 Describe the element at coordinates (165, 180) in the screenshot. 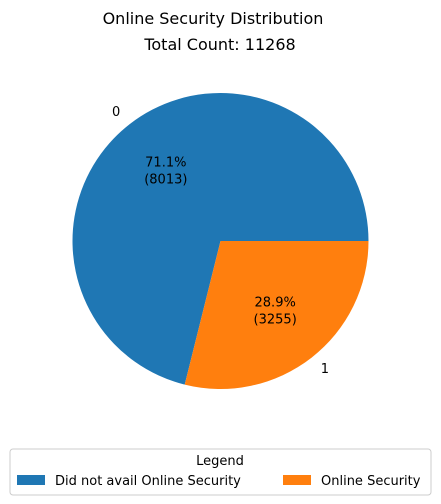

I see `slice-count-label-0: (8013)` at that location.